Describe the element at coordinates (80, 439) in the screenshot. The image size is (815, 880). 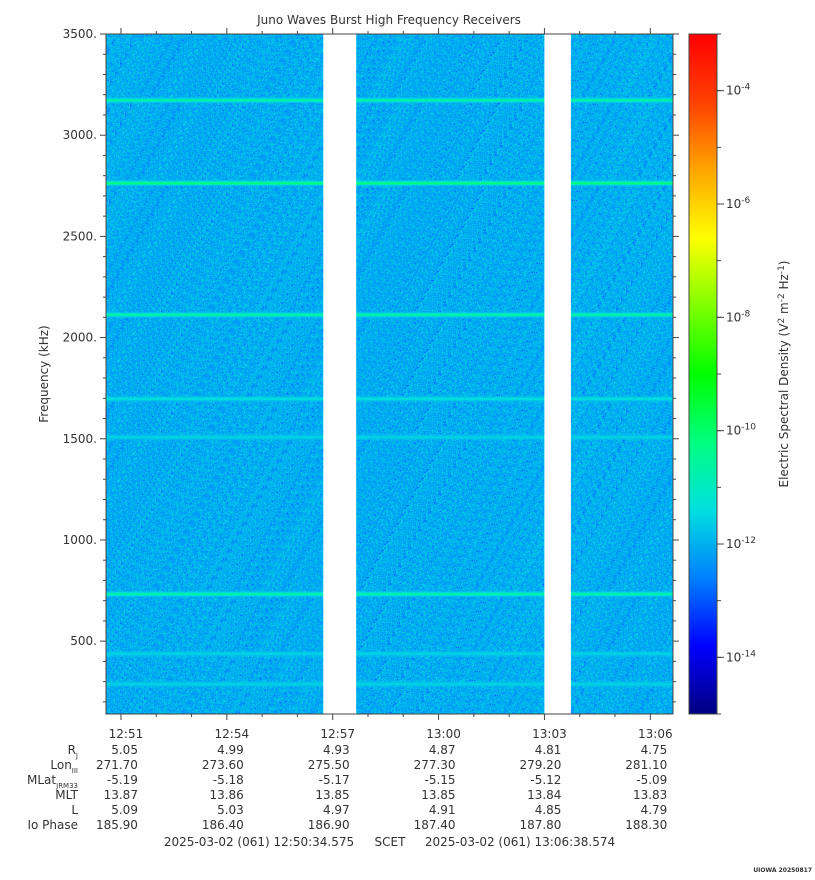
I see `y-tick-label: 1500.` at that location.